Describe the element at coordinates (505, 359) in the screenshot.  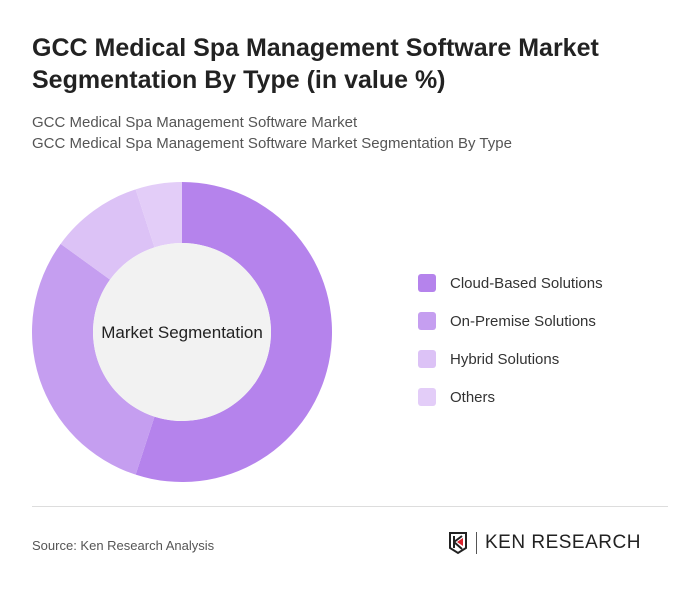
I see `legend-label: Hybrid Solutions` at that location.